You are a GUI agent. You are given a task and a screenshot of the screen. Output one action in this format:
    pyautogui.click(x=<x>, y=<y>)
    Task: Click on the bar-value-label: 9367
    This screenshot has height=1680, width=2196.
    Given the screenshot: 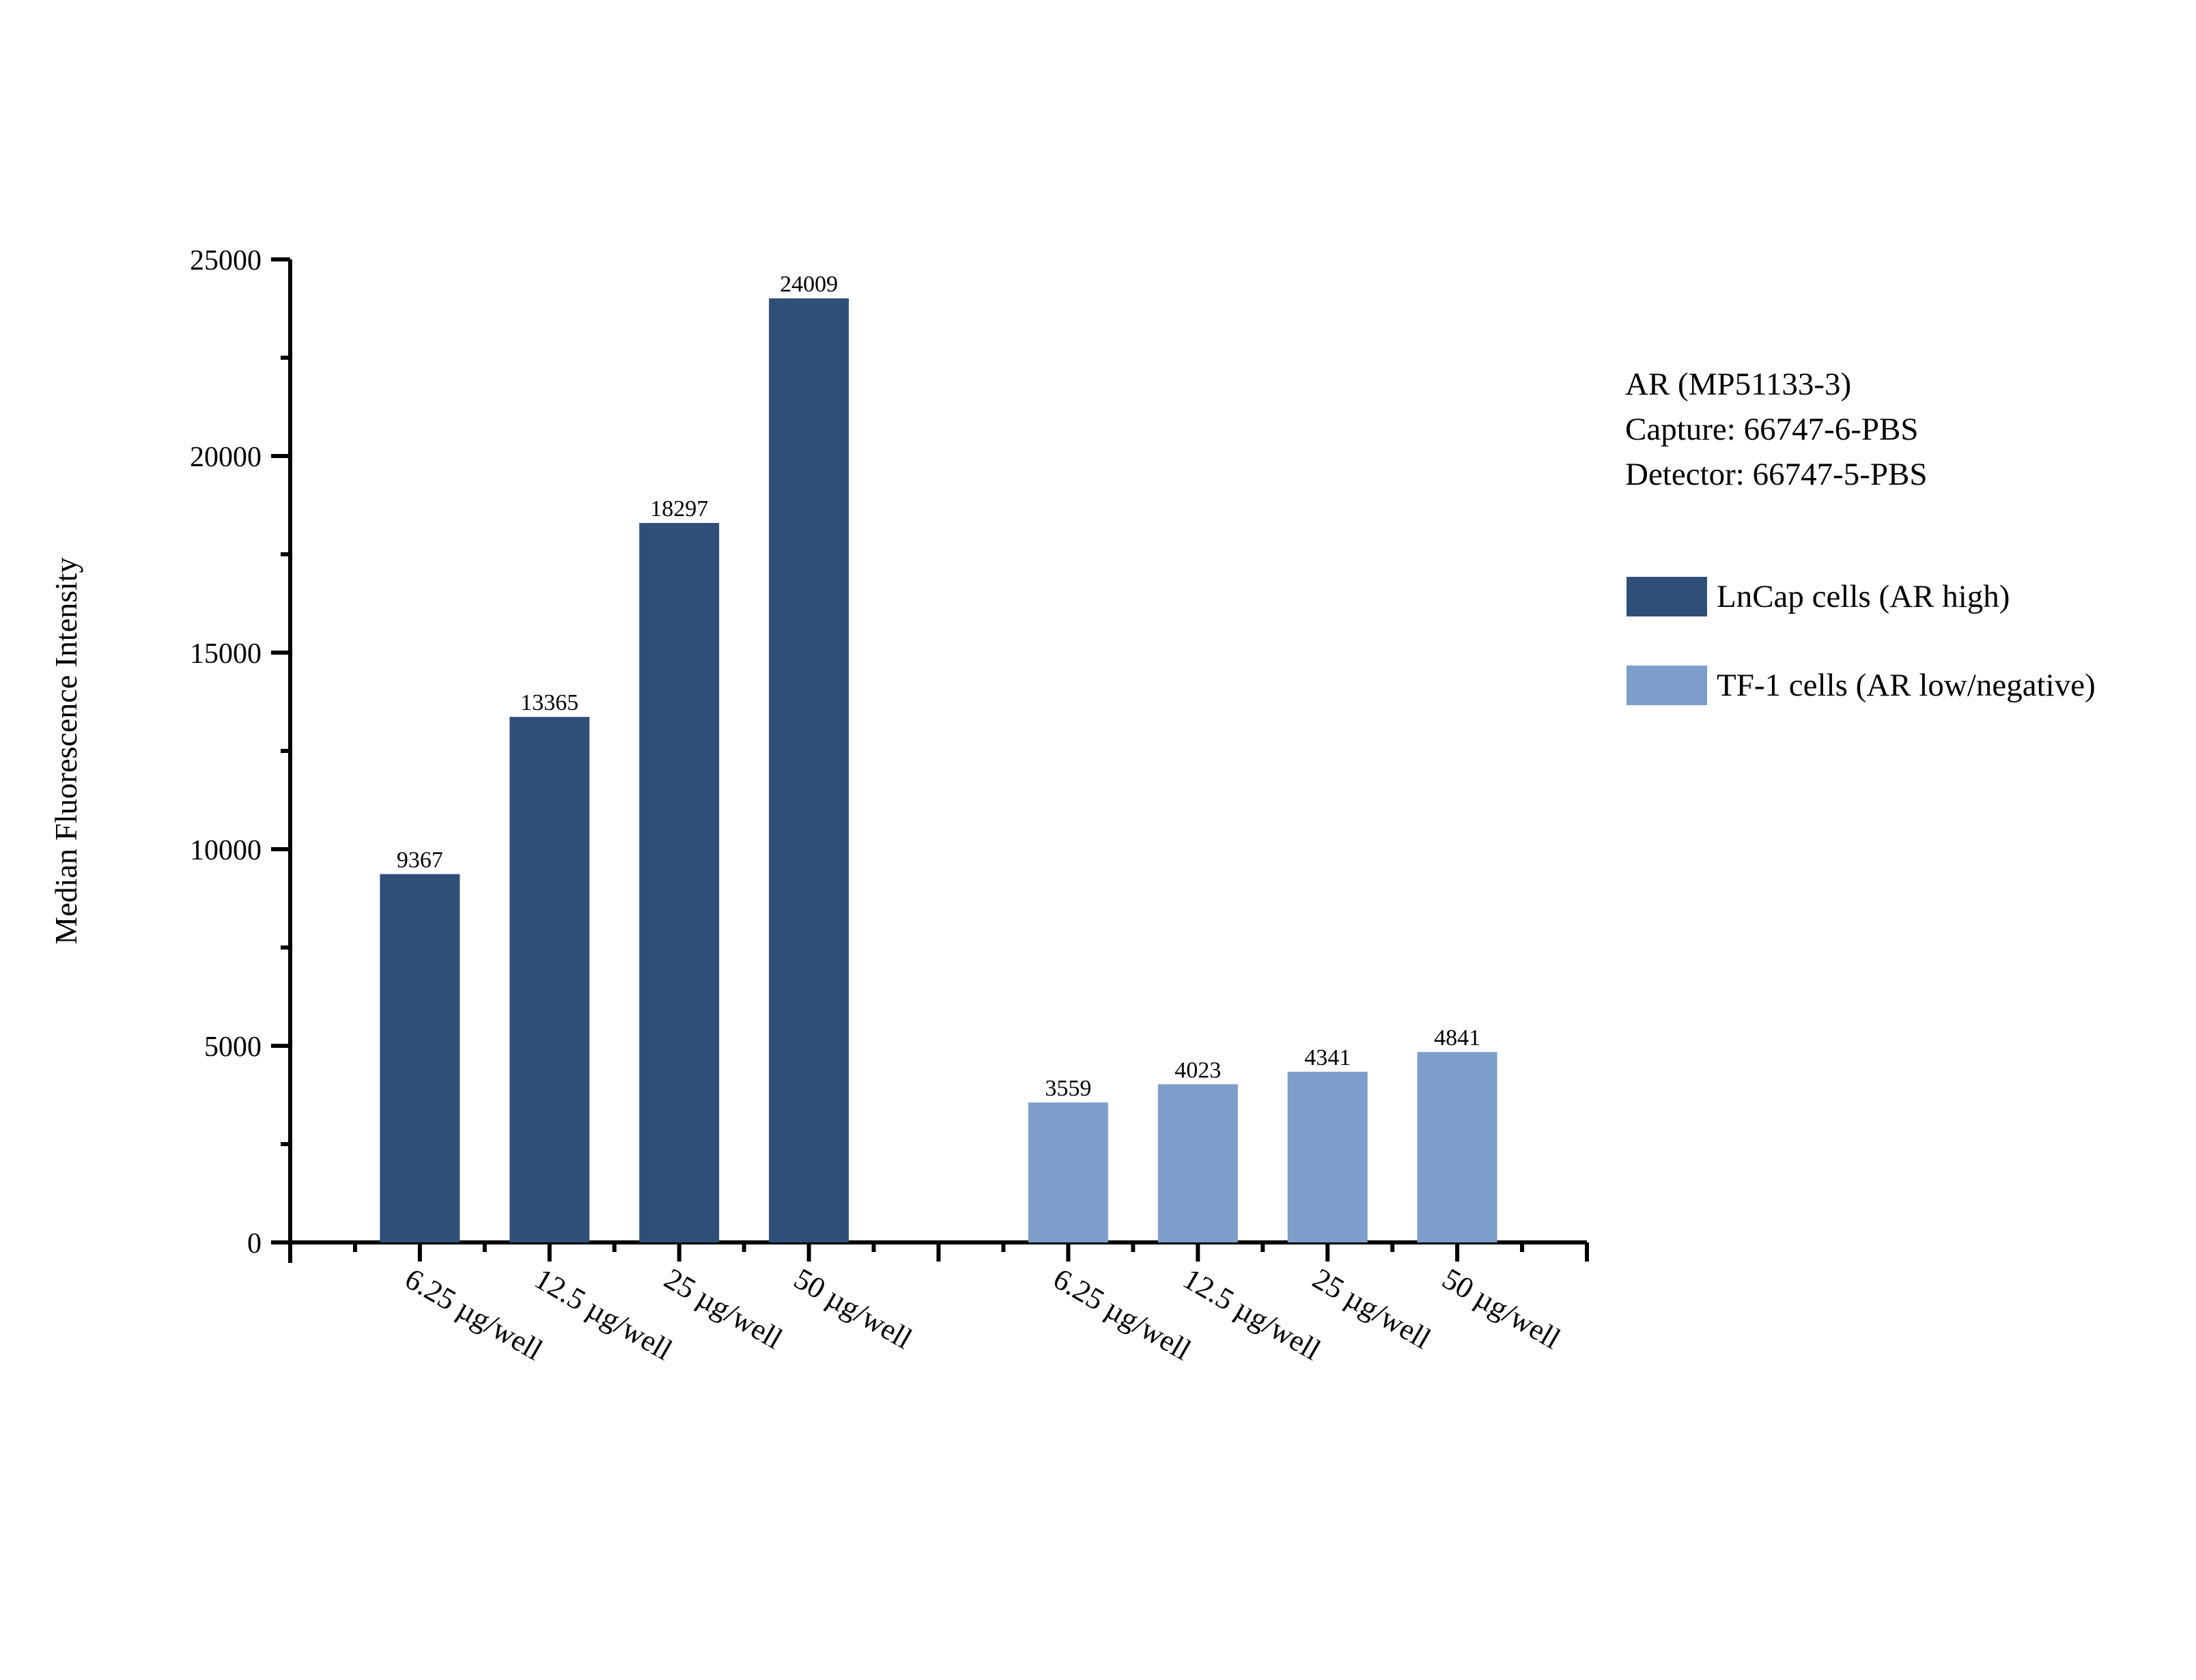 What is the action you would take?
    pyautogui.click(x=420, y=859)
    